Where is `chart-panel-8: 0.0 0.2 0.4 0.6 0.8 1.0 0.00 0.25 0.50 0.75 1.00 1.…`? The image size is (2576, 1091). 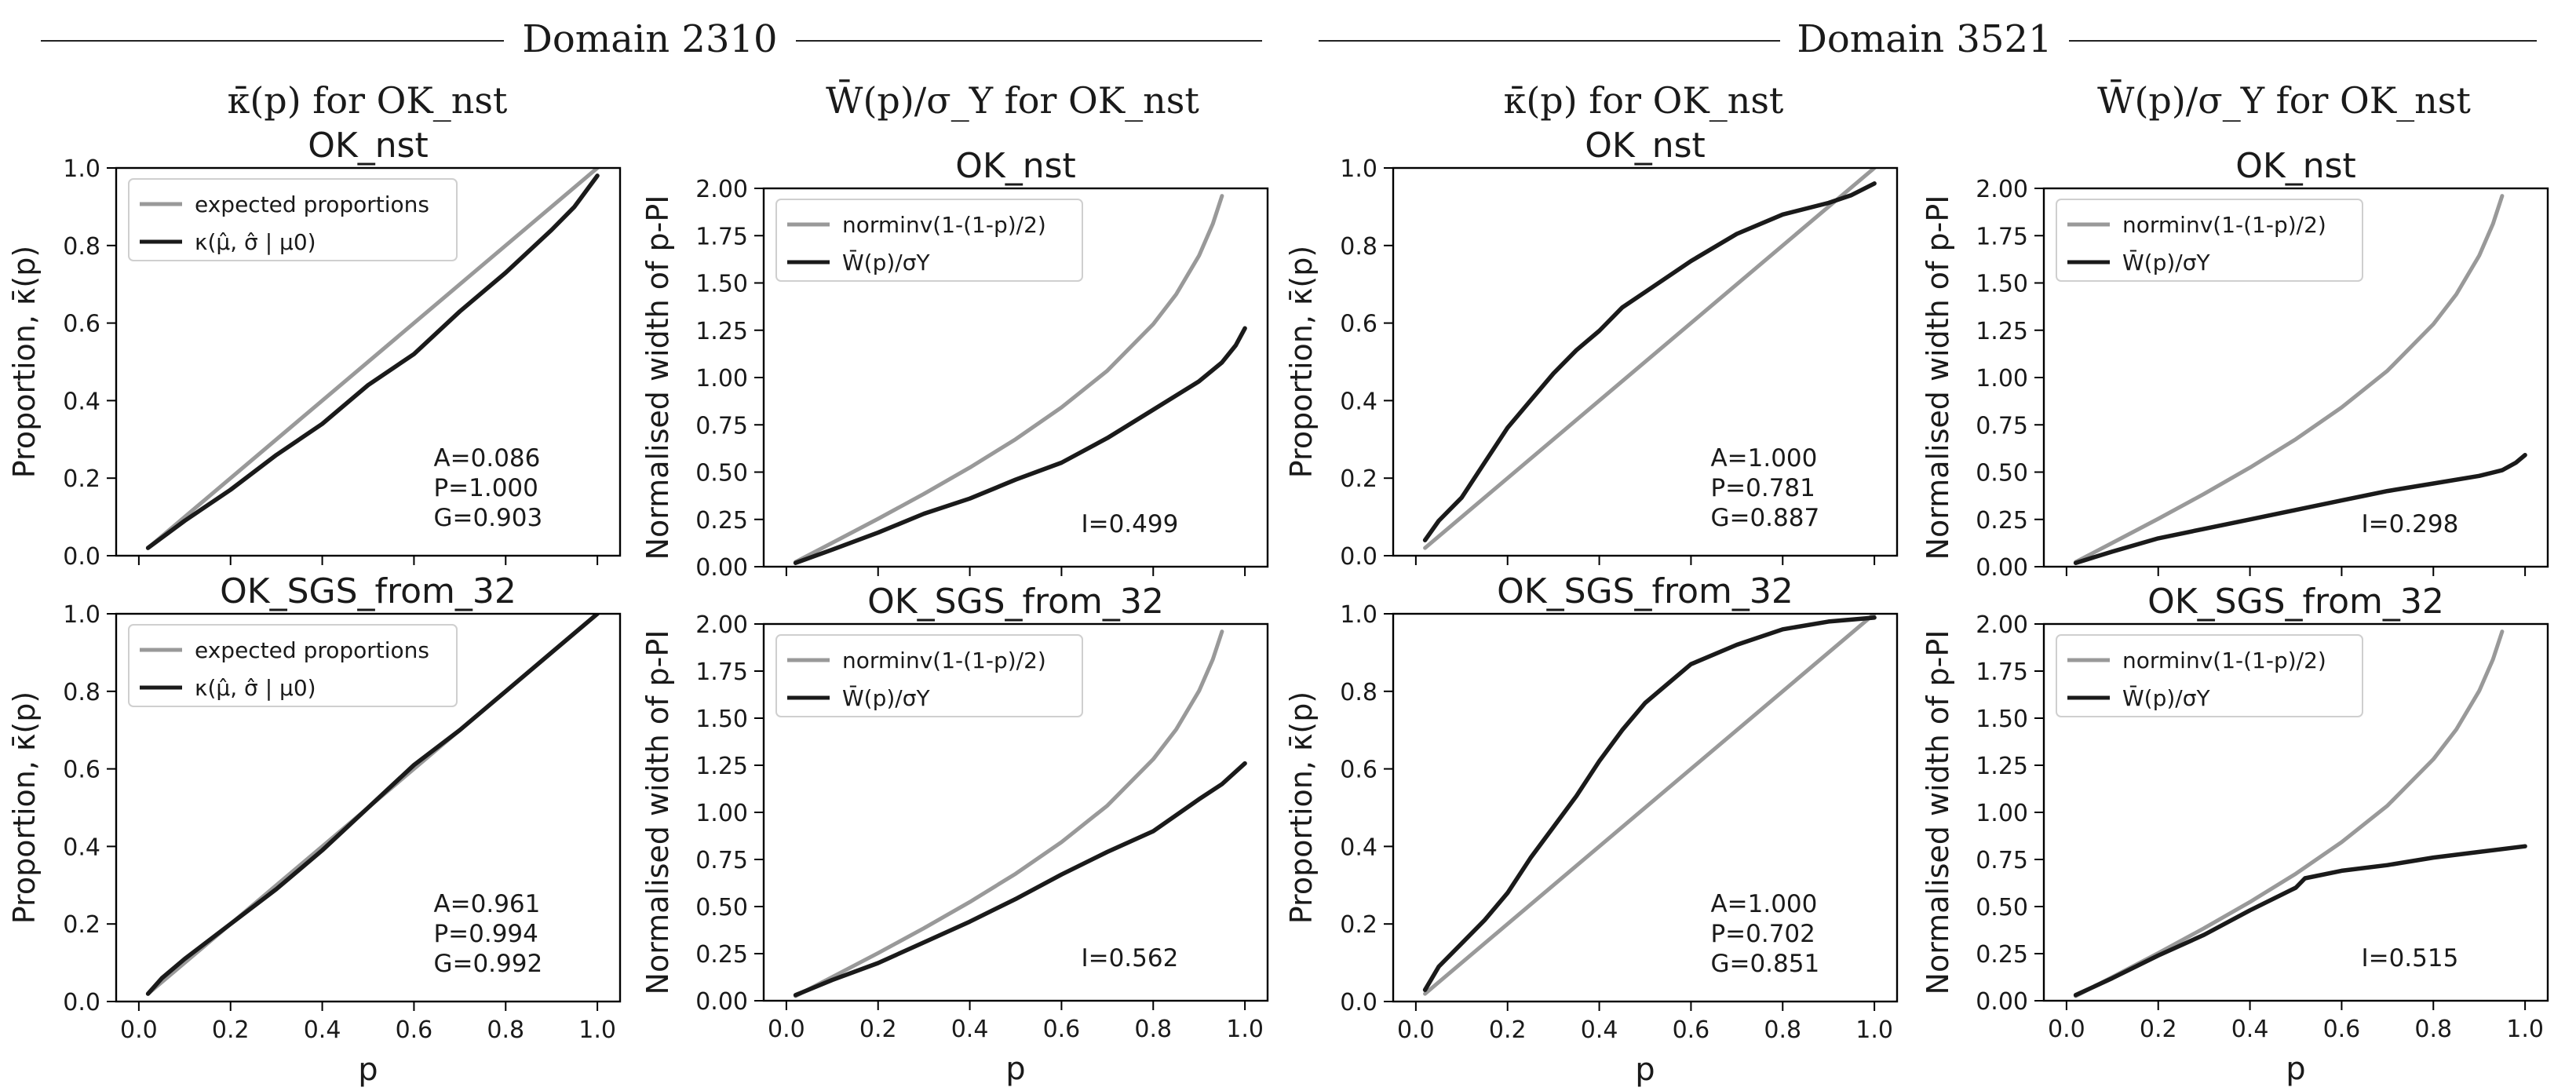
chart-panel-8: 0.0 0.2 0.4 0.6 0.8 1.0 0.00 0.25 0.50 0.75 1.00 1.… is located at coordinates (2235, 834).